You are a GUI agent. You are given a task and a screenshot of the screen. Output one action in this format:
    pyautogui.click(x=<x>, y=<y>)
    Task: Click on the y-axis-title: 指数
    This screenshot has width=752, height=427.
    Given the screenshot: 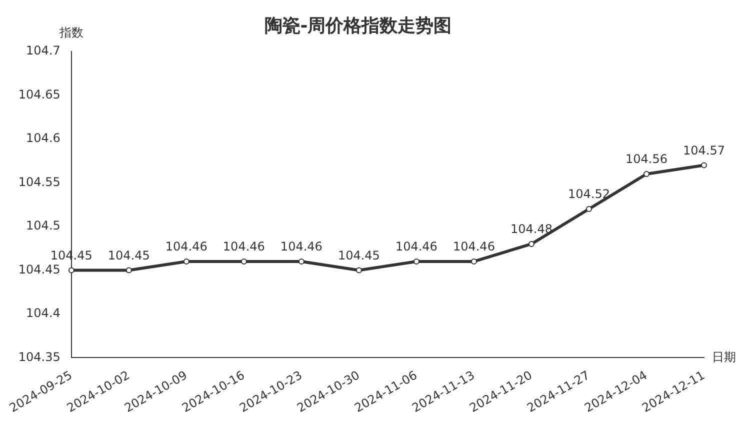 What is the action you would take?
    pyautogui.click(x=71, y=33)
    